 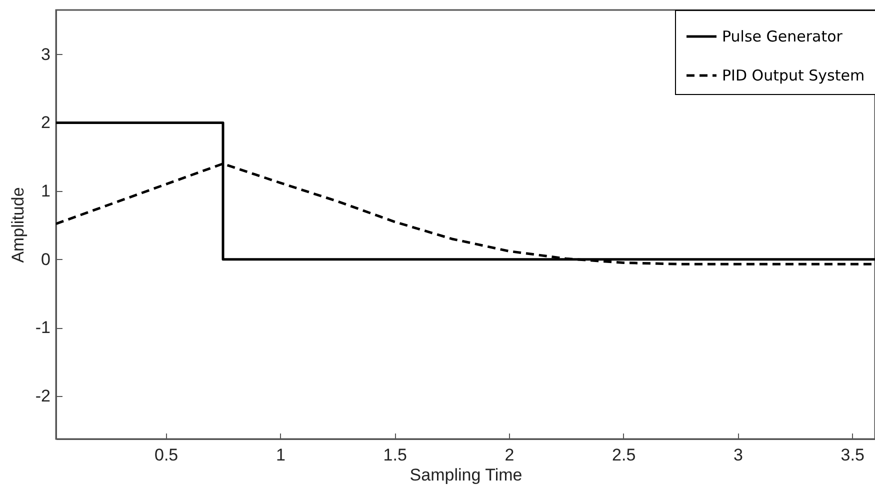 I want to click on y-tick-label: 1, so click(x=45, y=191).